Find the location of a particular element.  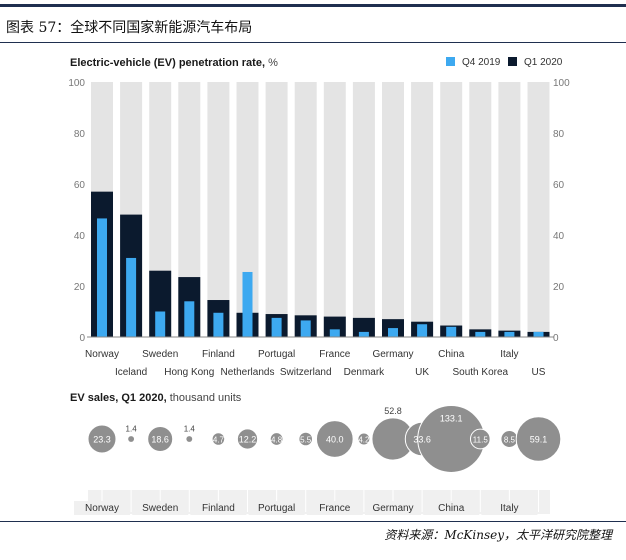

bubble-value-denmark: 4.2 is located at coordinates (364, 440).